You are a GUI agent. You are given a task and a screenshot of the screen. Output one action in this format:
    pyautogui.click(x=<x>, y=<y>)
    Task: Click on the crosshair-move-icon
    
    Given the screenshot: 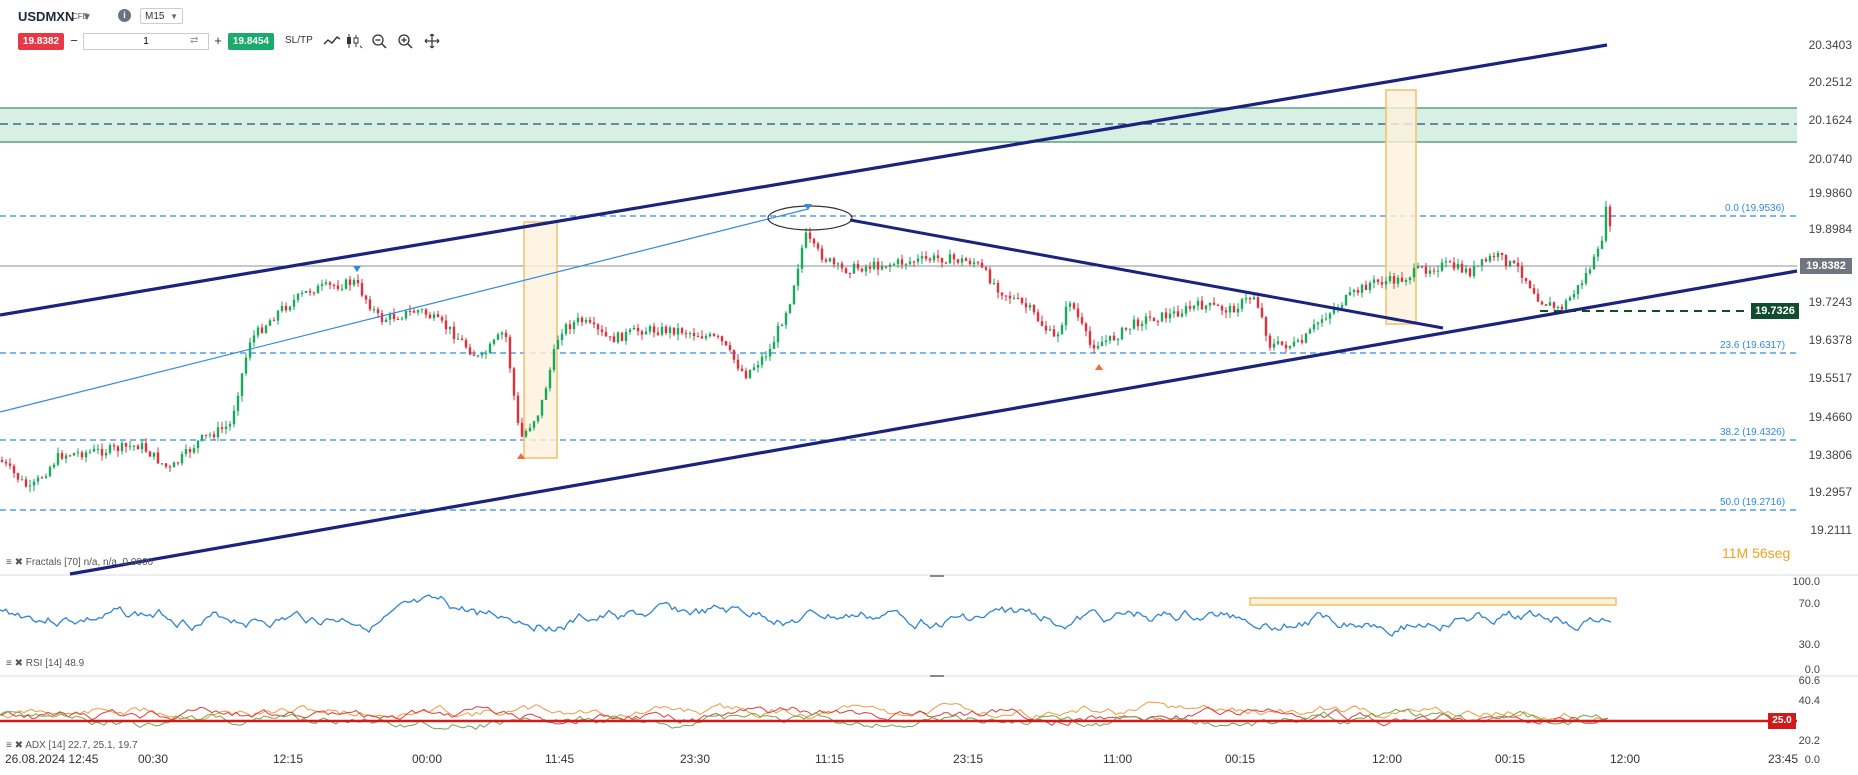 What is the action you would take?
    pyautogui.click(x=432, y=41)
    